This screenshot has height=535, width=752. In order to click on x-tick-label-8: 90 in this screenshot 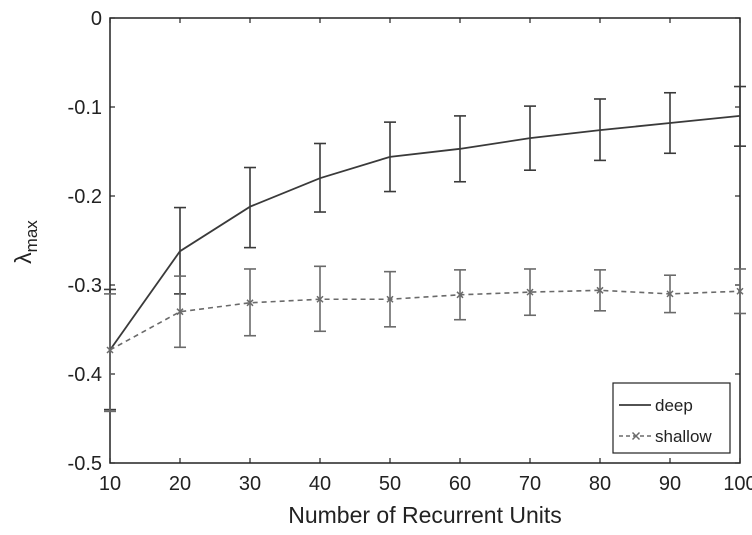, I will do `click(670, 484)`.